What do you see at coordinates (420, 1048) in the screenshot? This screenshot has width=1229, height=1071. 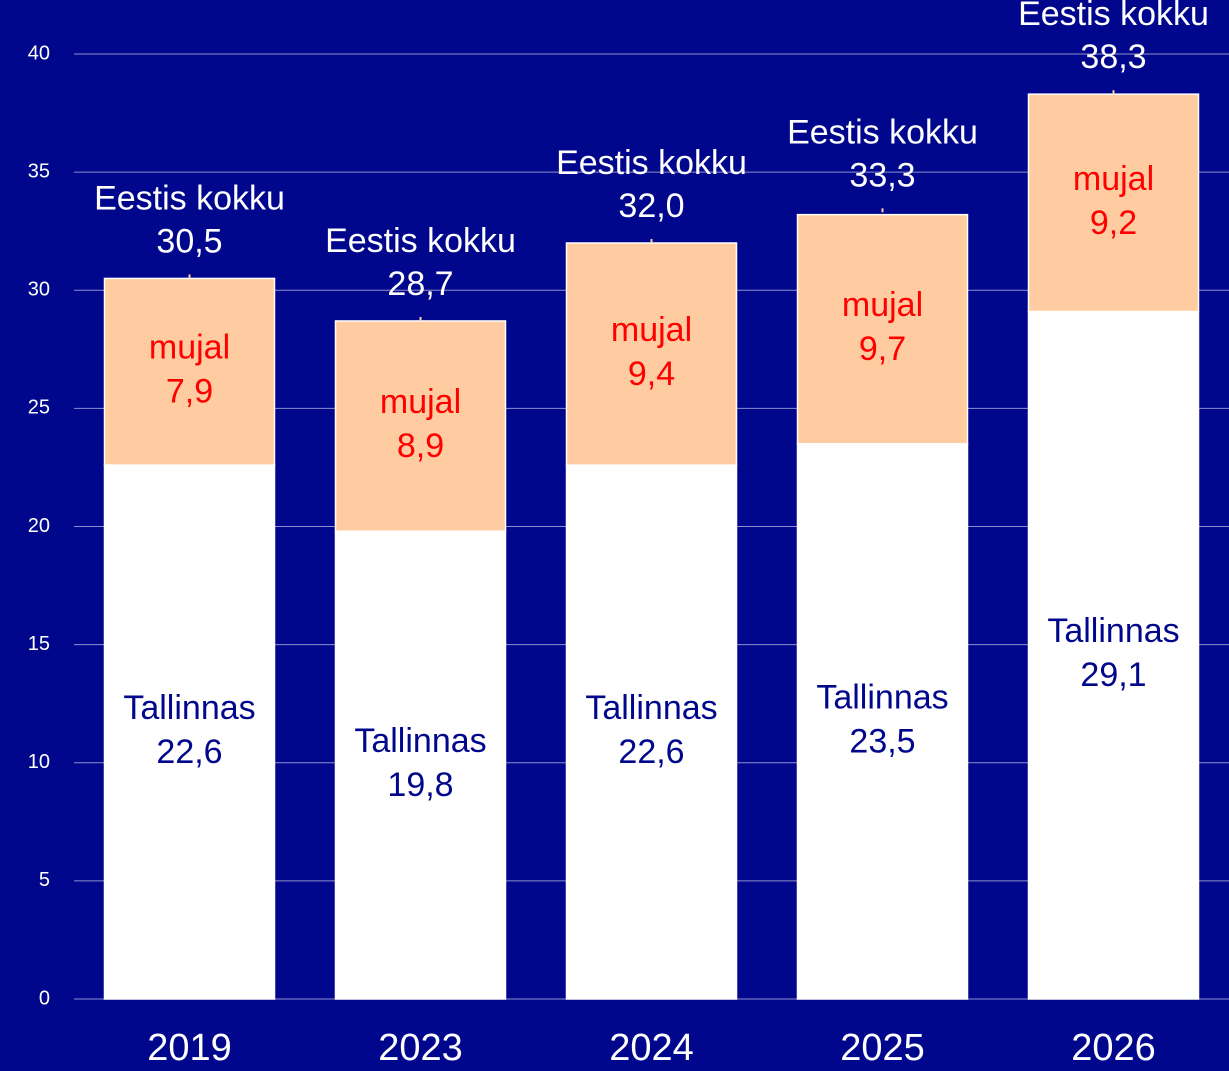 I see `x-tick-label: 2023` at bounding box center [420, 1048].